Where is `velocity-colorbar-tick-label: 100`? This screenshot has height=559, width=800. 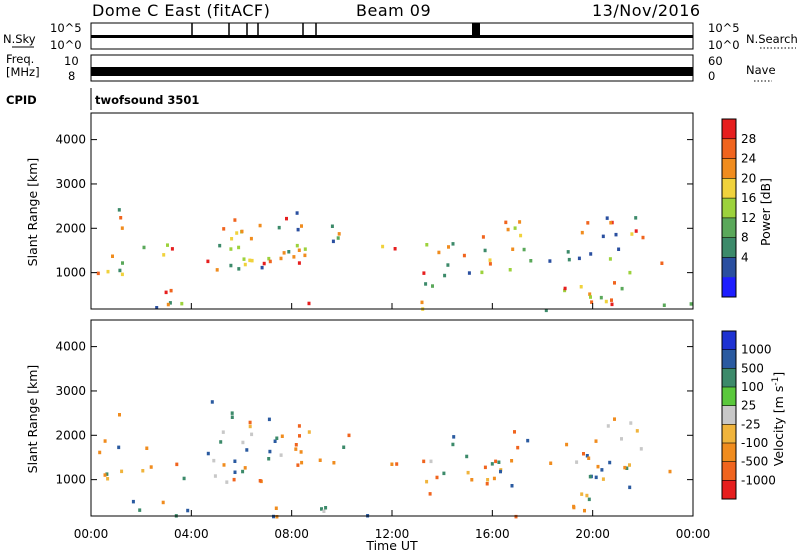
velocity-colorbar-tick-label: 100 is located at coordinates (752, 387).